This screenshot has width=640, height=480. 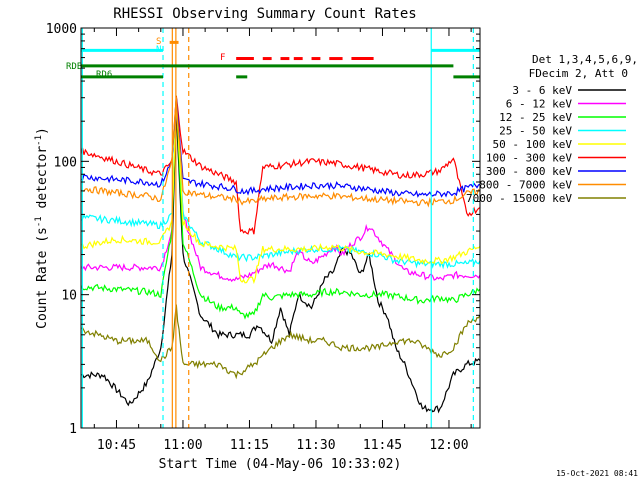 I want to click on y-tick-label: 1000, so click(x=61, y=29).